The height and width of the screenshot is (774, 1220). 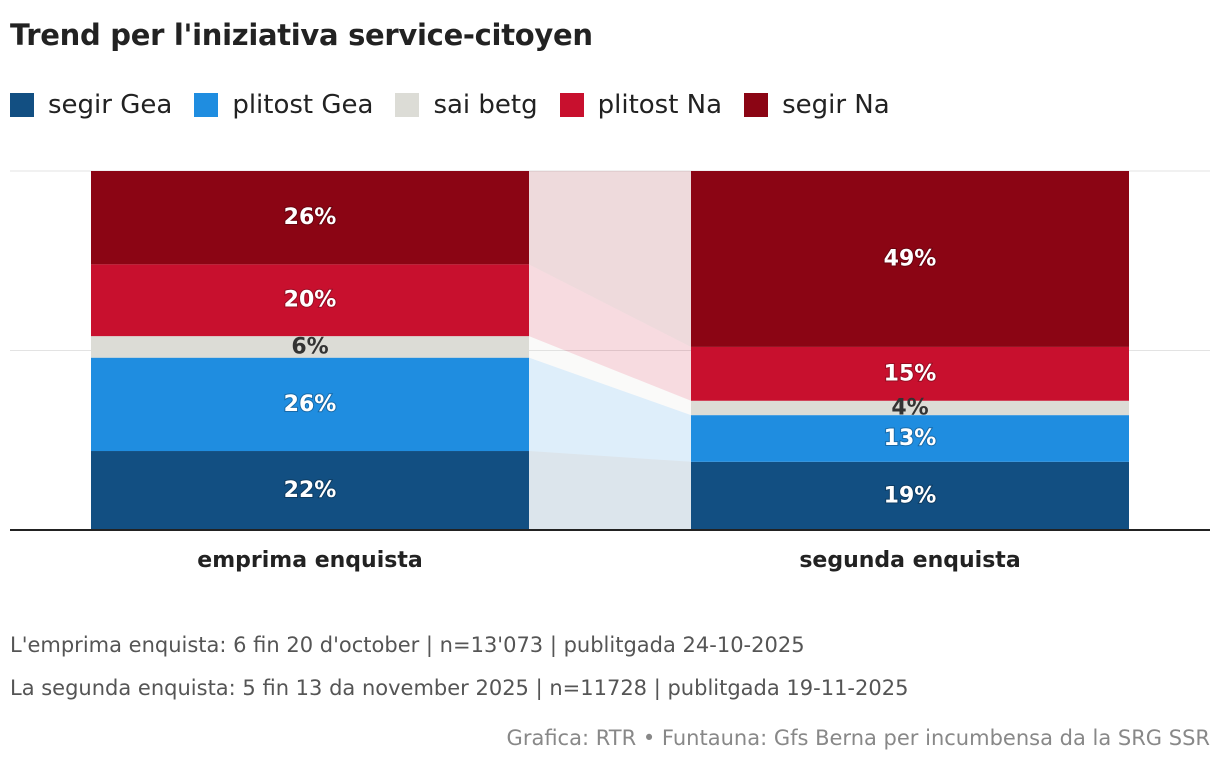 I want to click on data-label: 4%, so click(x=909, y=407).